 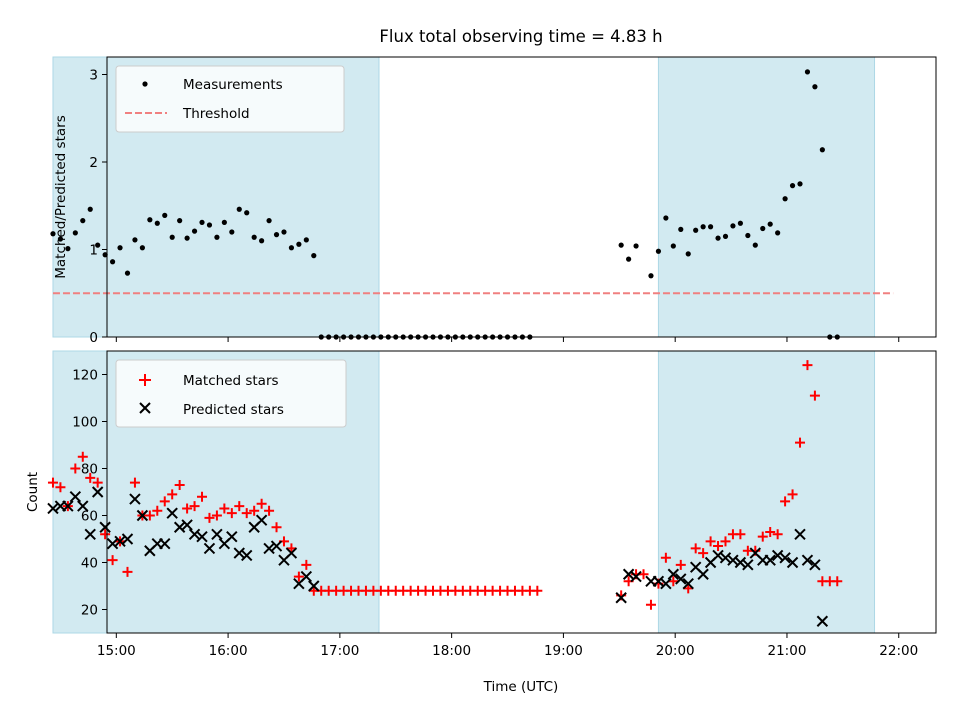 I want to click on bottom-y-tick-label: 80, so click(x=89, y=470).